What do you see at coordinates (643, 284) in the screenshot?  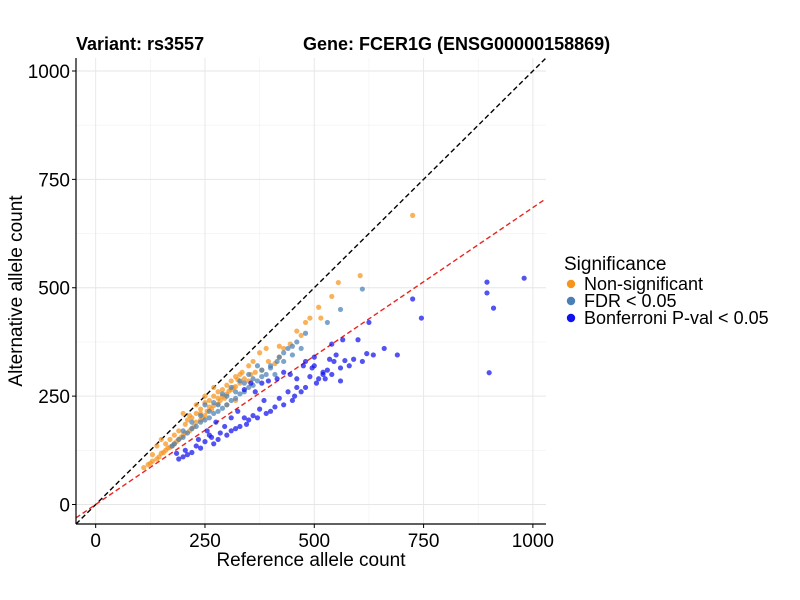 I see `legend-label-non-significant: Non-significant` at bounding box center [643, 284].